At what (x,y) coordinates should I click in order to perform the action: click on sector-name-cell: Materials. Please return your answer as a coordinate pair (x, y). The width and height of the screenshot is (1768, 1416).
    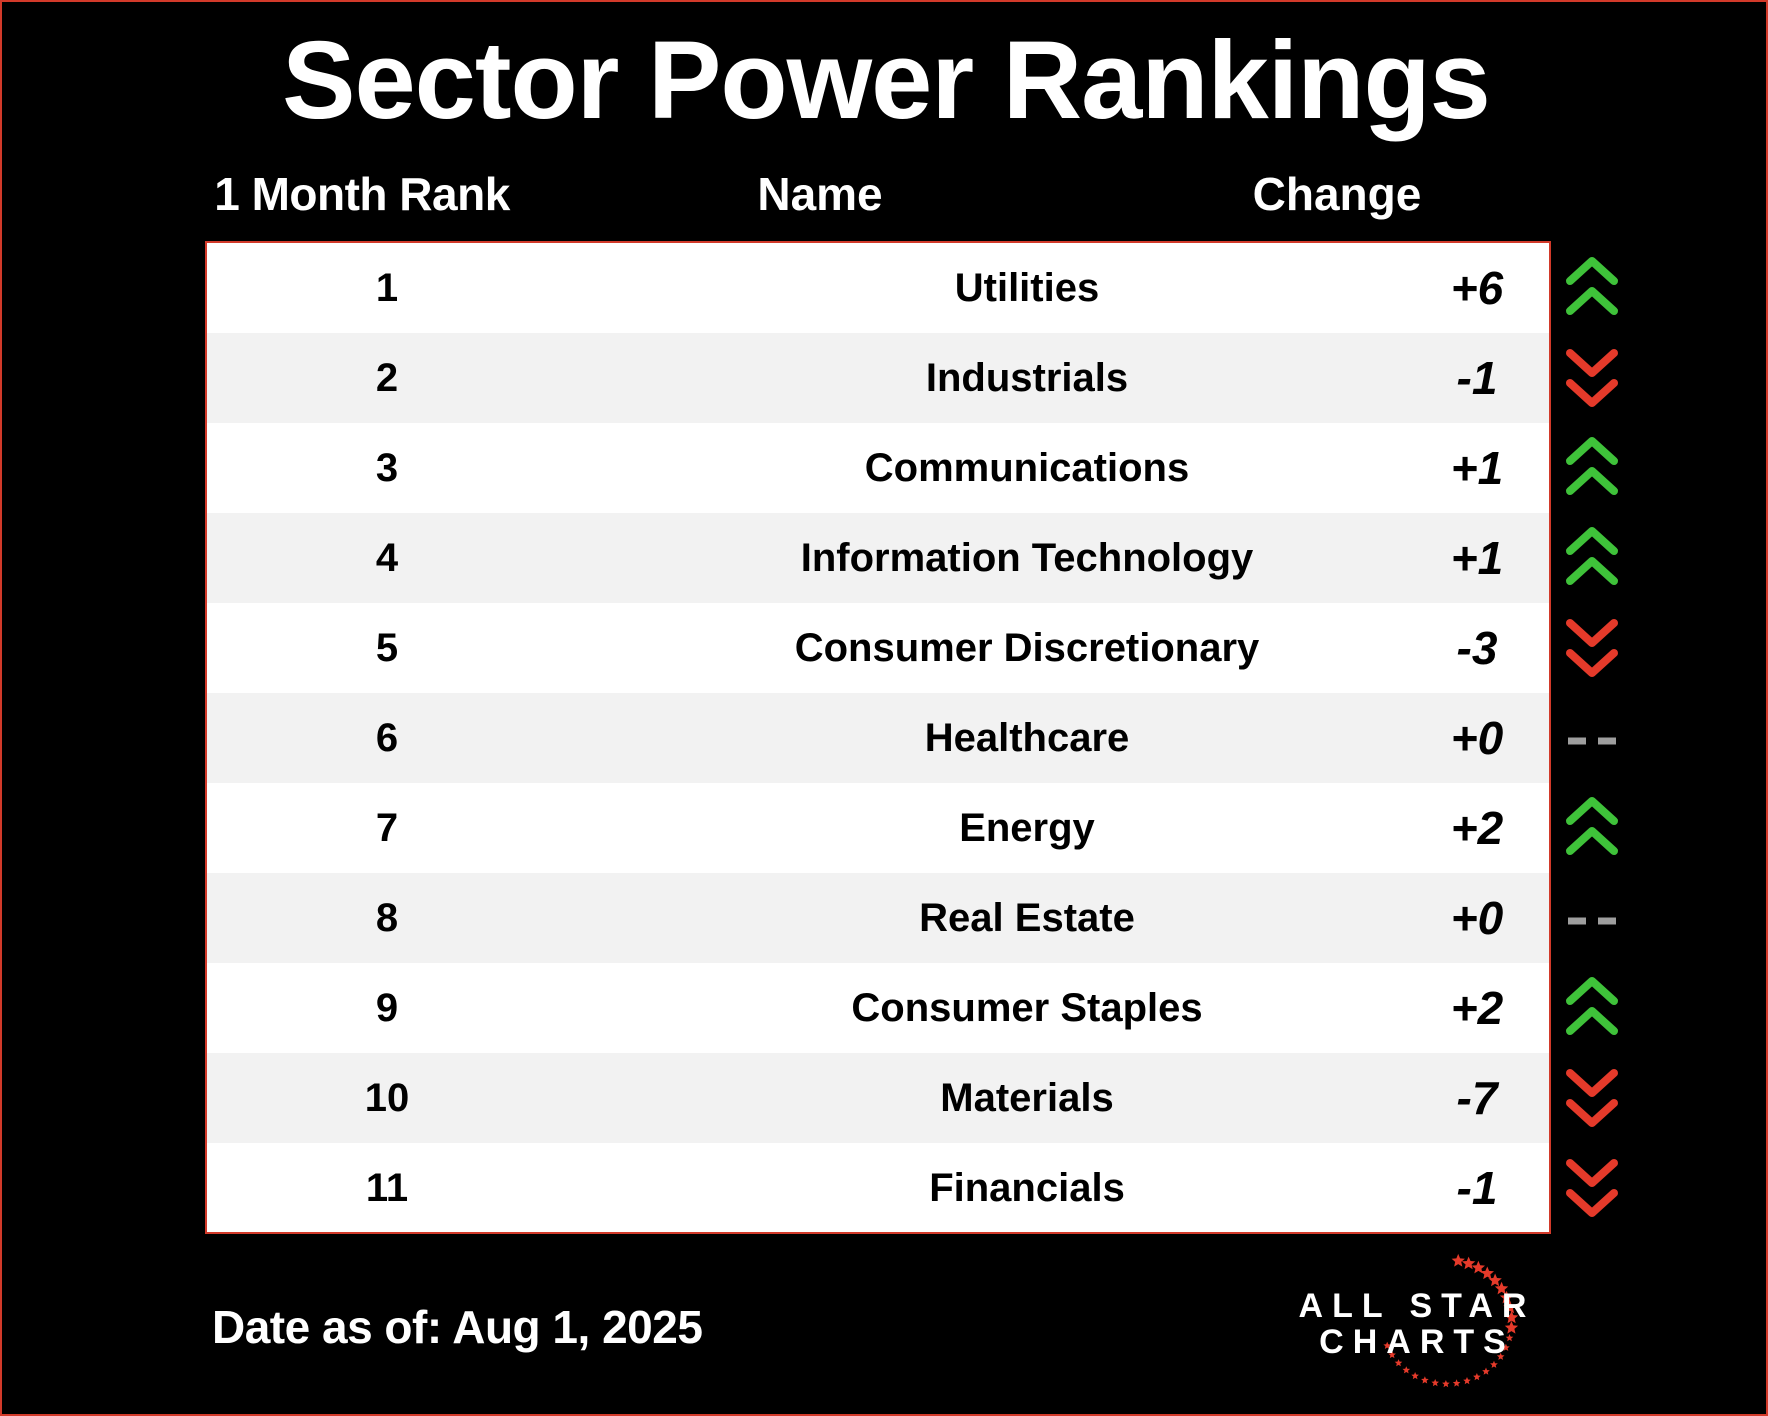
    Looking at the image, I should click on (1027, 1098).